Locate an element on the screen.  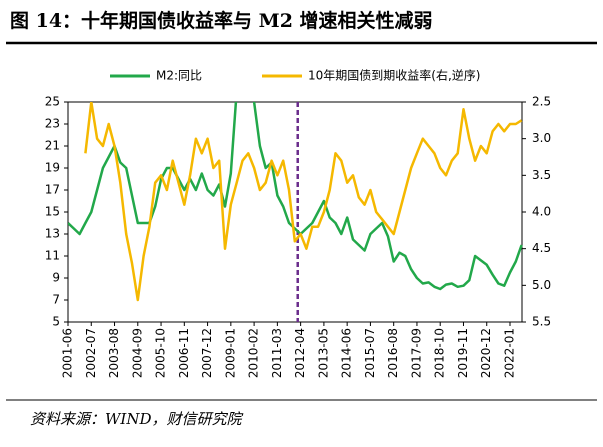
source: 资料来源：WIND，财信研究院 is located at coordinates (136, 419).